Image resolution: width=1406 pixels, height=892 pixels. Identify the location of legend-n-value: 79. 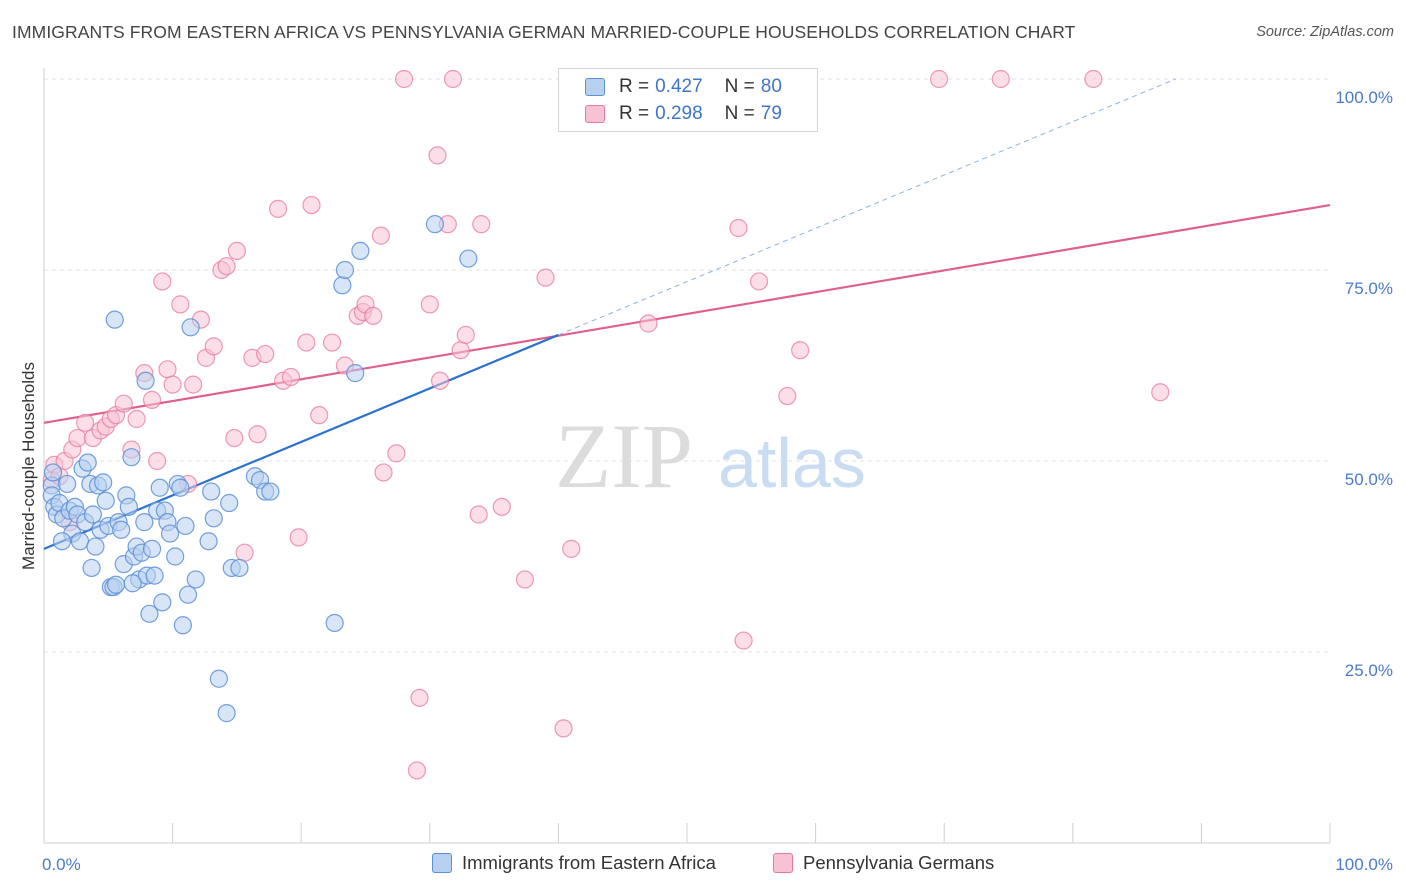
(771, 113).